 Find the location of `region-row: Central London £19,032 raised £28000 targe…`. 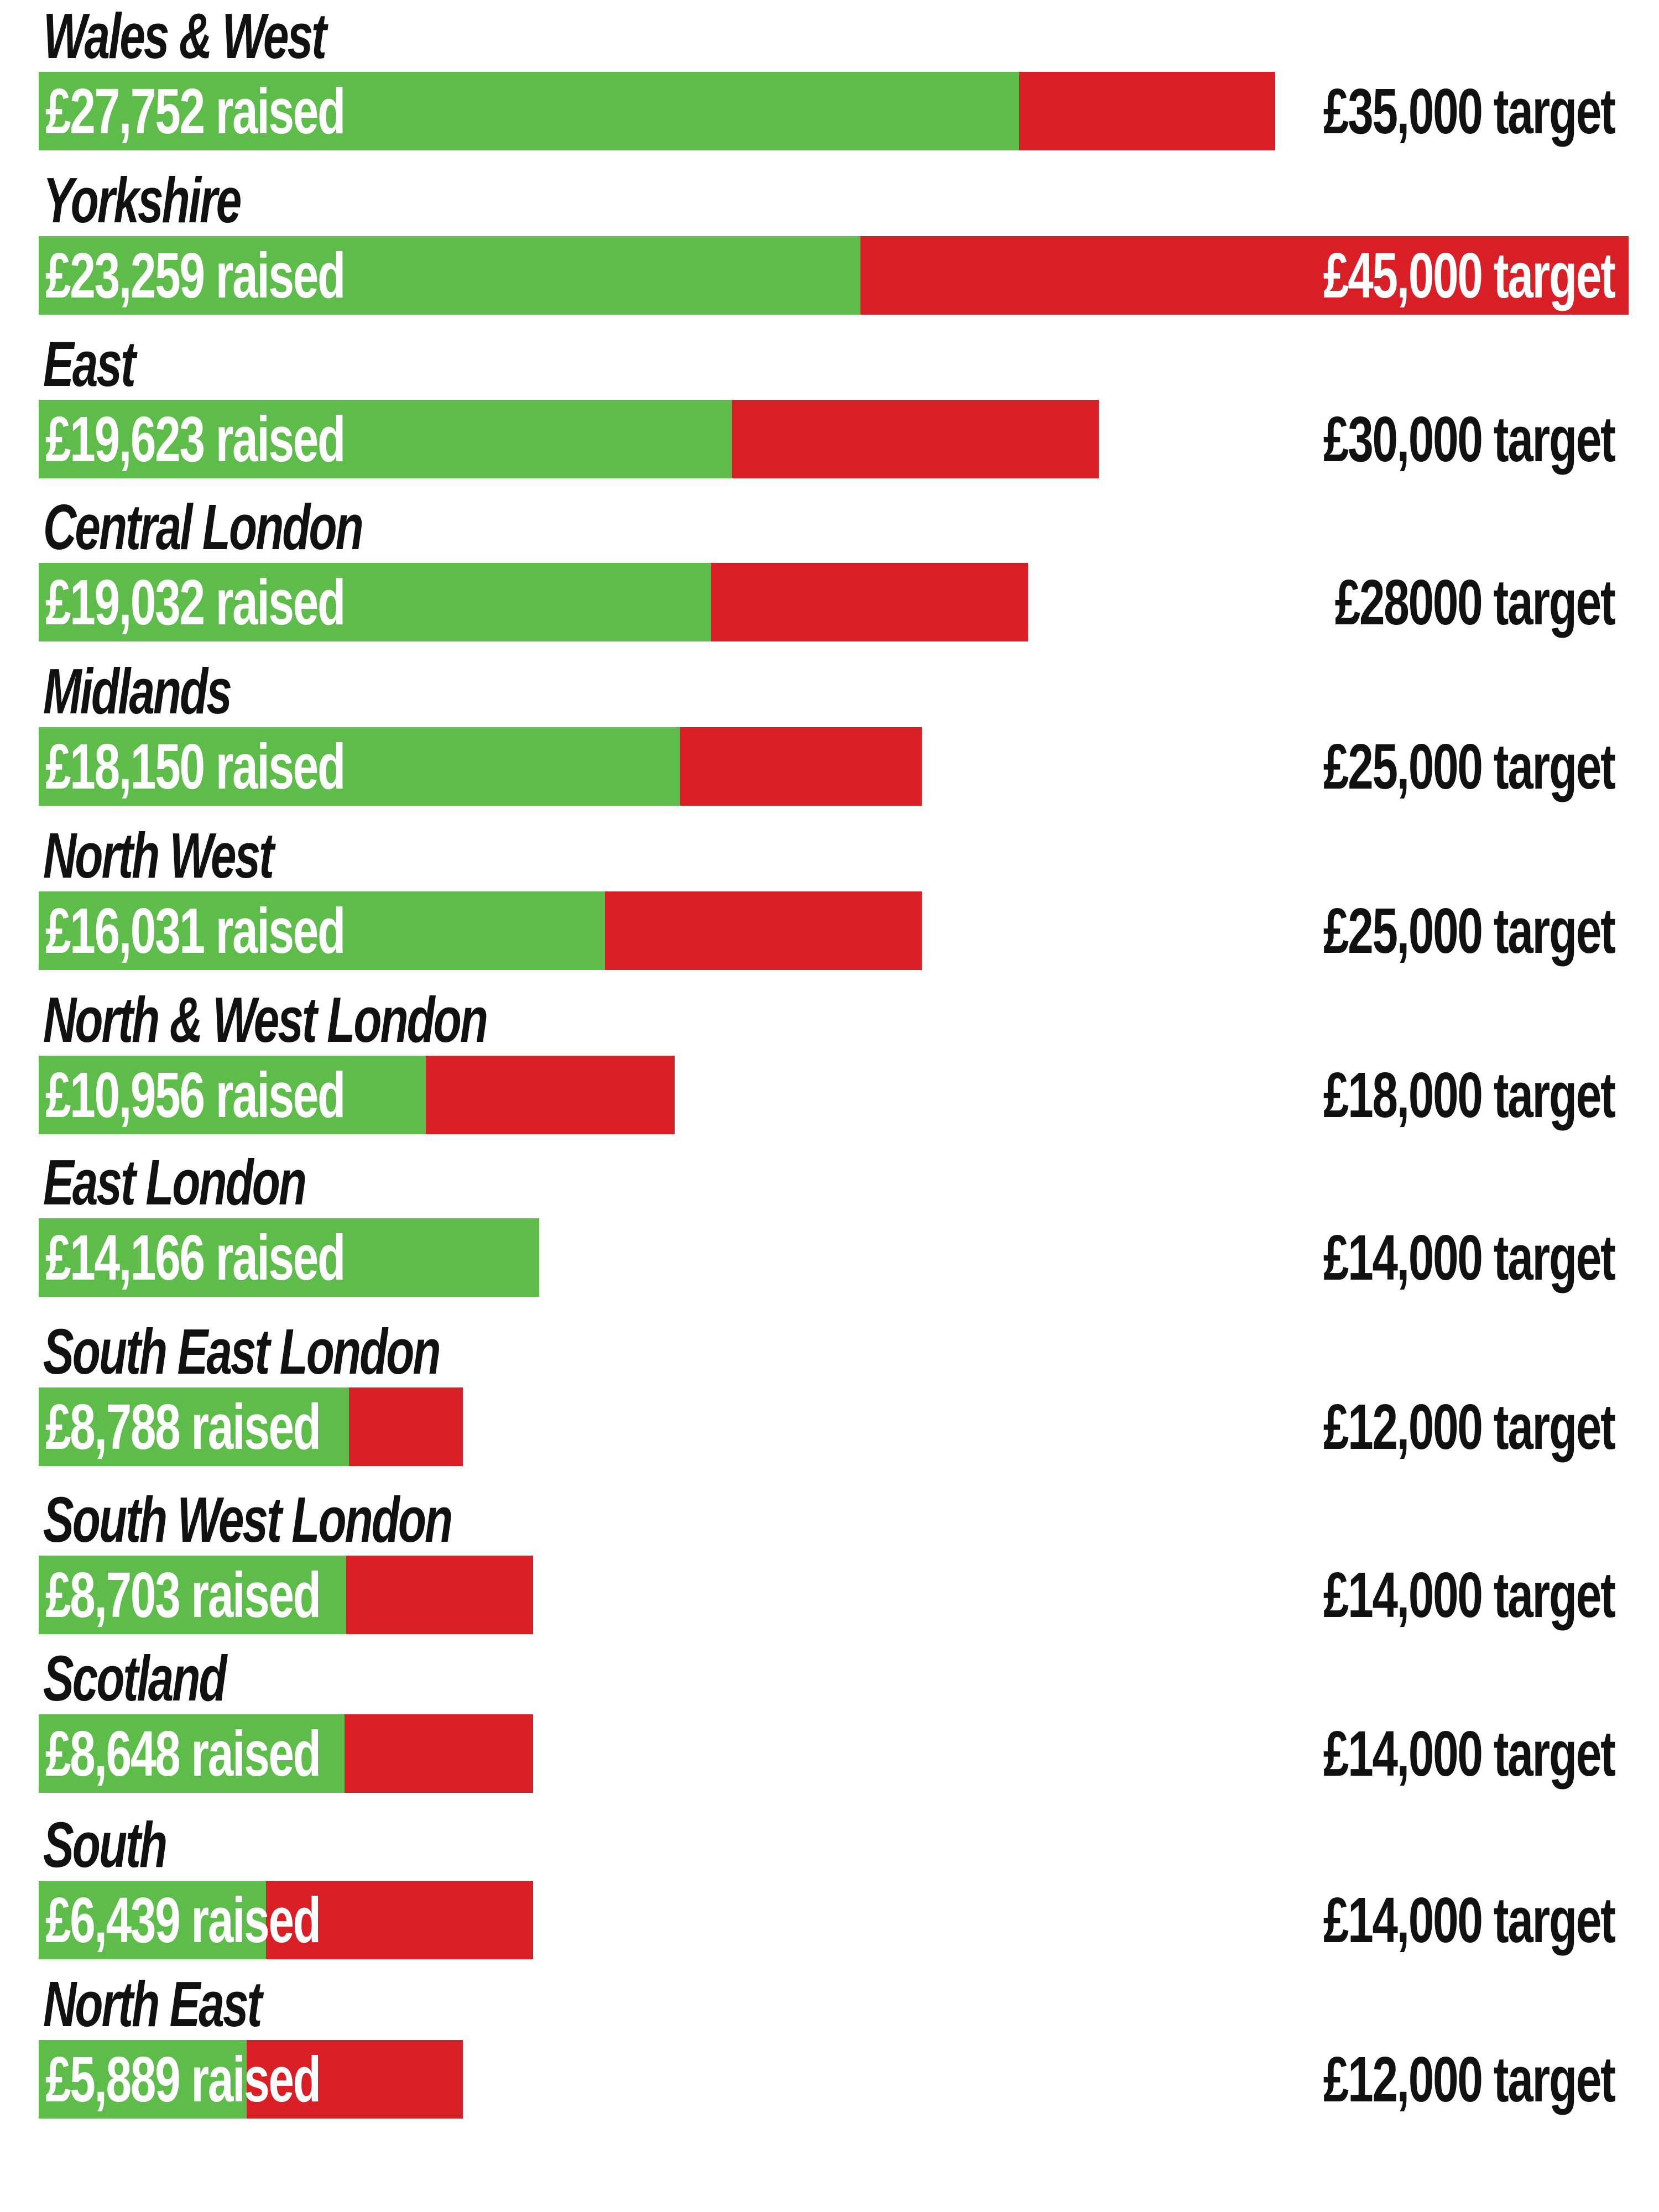

region-row: Central London £19,032 raised £28000 targe… is located at coordinates (830, 568).